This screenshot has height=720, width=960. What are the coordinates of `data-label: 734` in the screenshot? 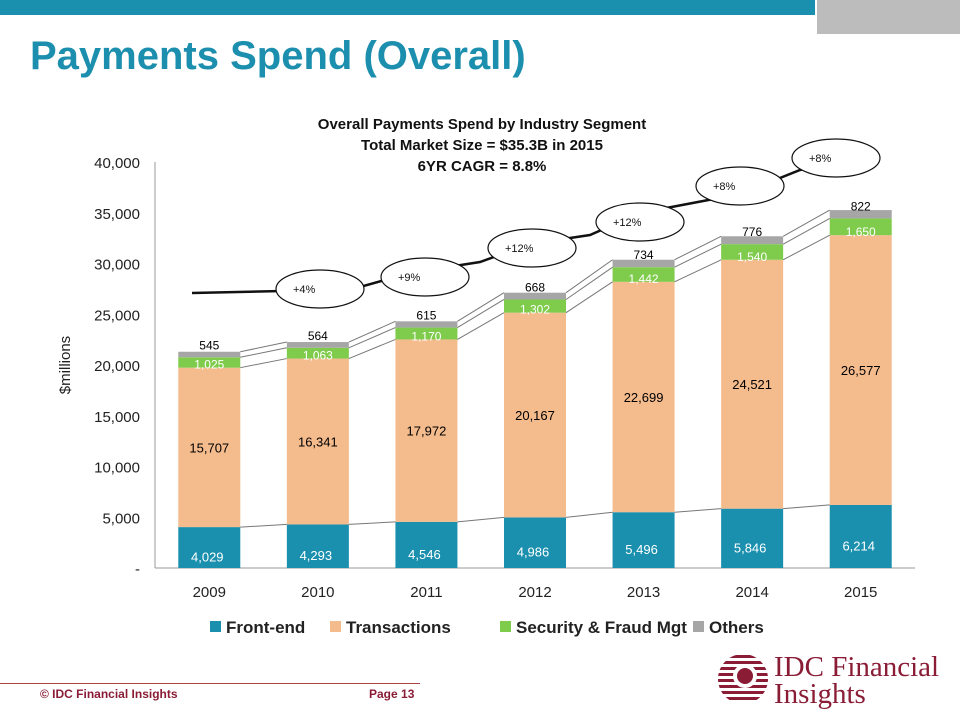 It's located at (644, 255).